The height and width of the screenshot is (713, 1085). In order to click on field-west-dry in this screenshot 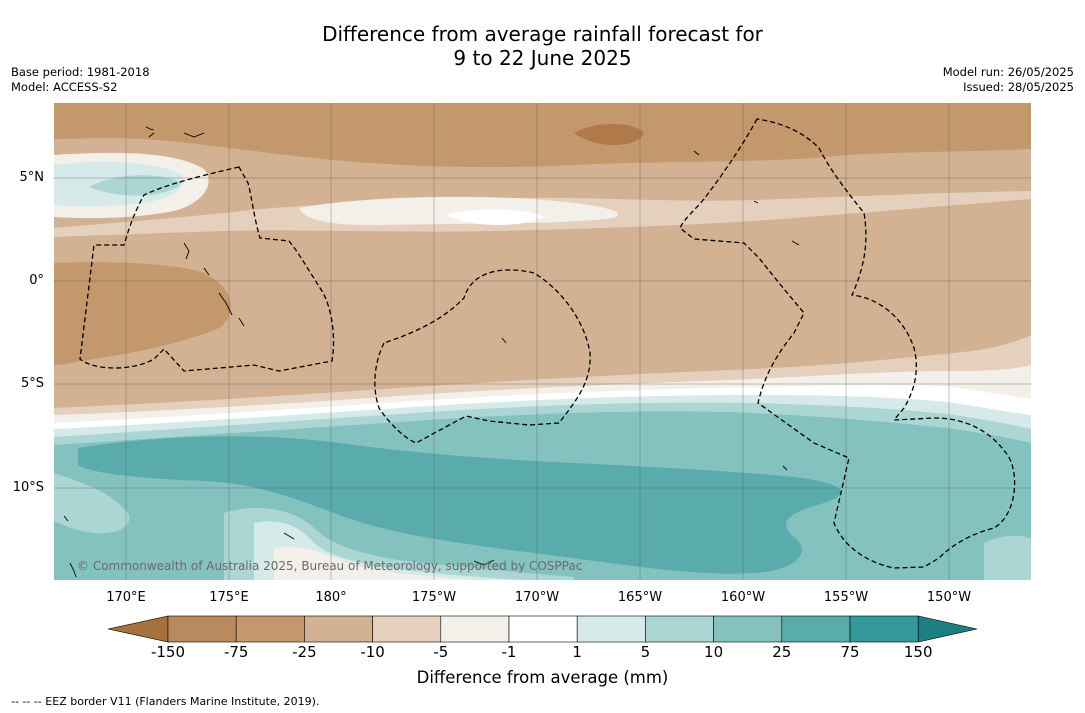, I will do `click(142, 313)`.